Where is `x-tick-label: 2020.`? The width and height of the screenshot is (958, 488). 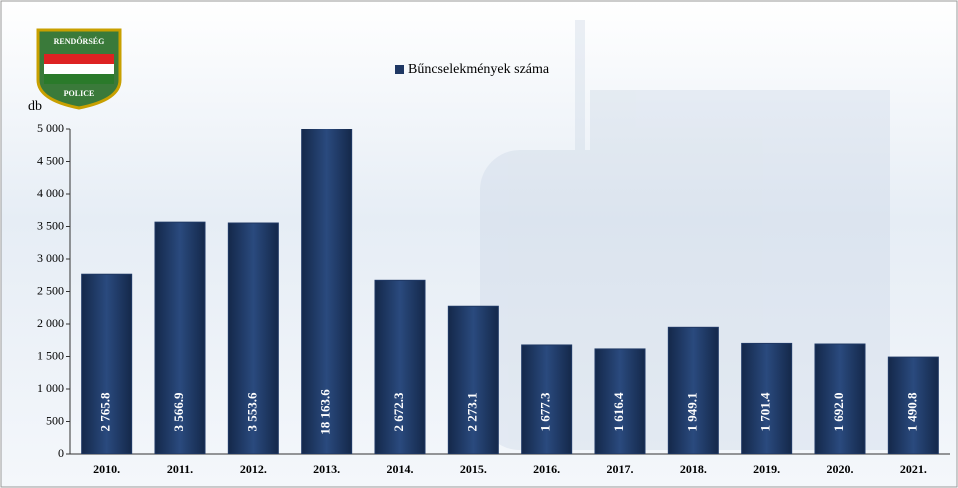
x-tick-label: 2020. is located at coordinates (840, 469).